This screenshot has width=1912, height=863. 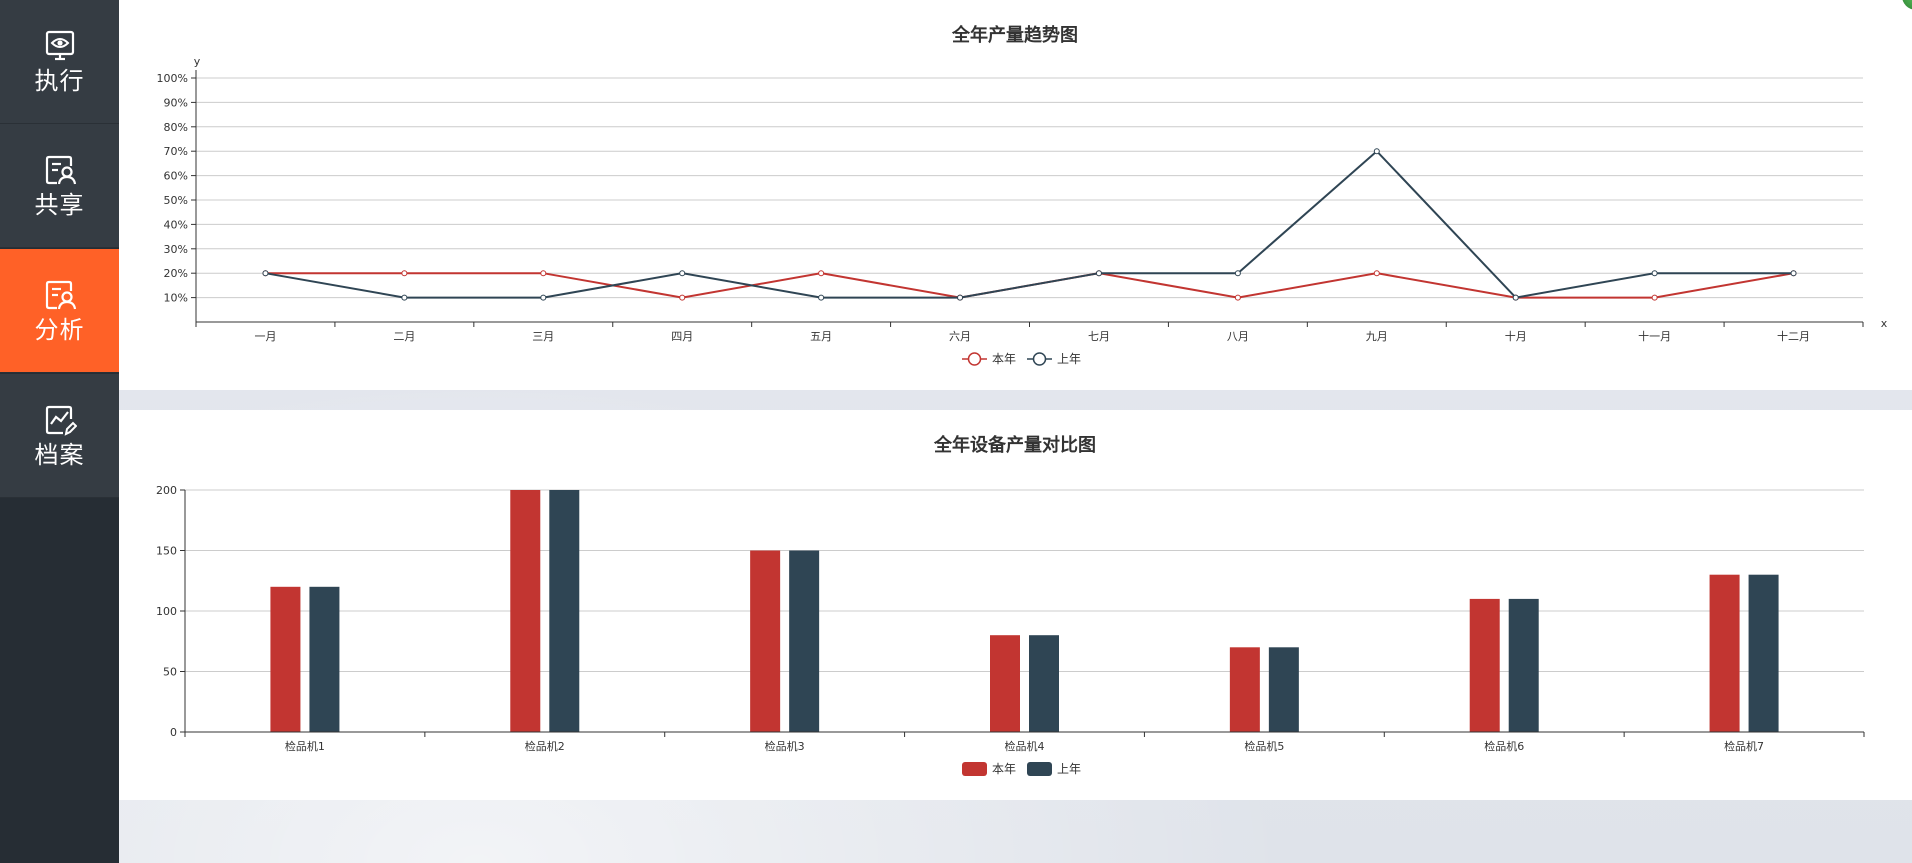 What do you see at coordinates (176, 298) in the screenshot?
I see `y-tick-label: 10%` at bounding box center [176, 298].